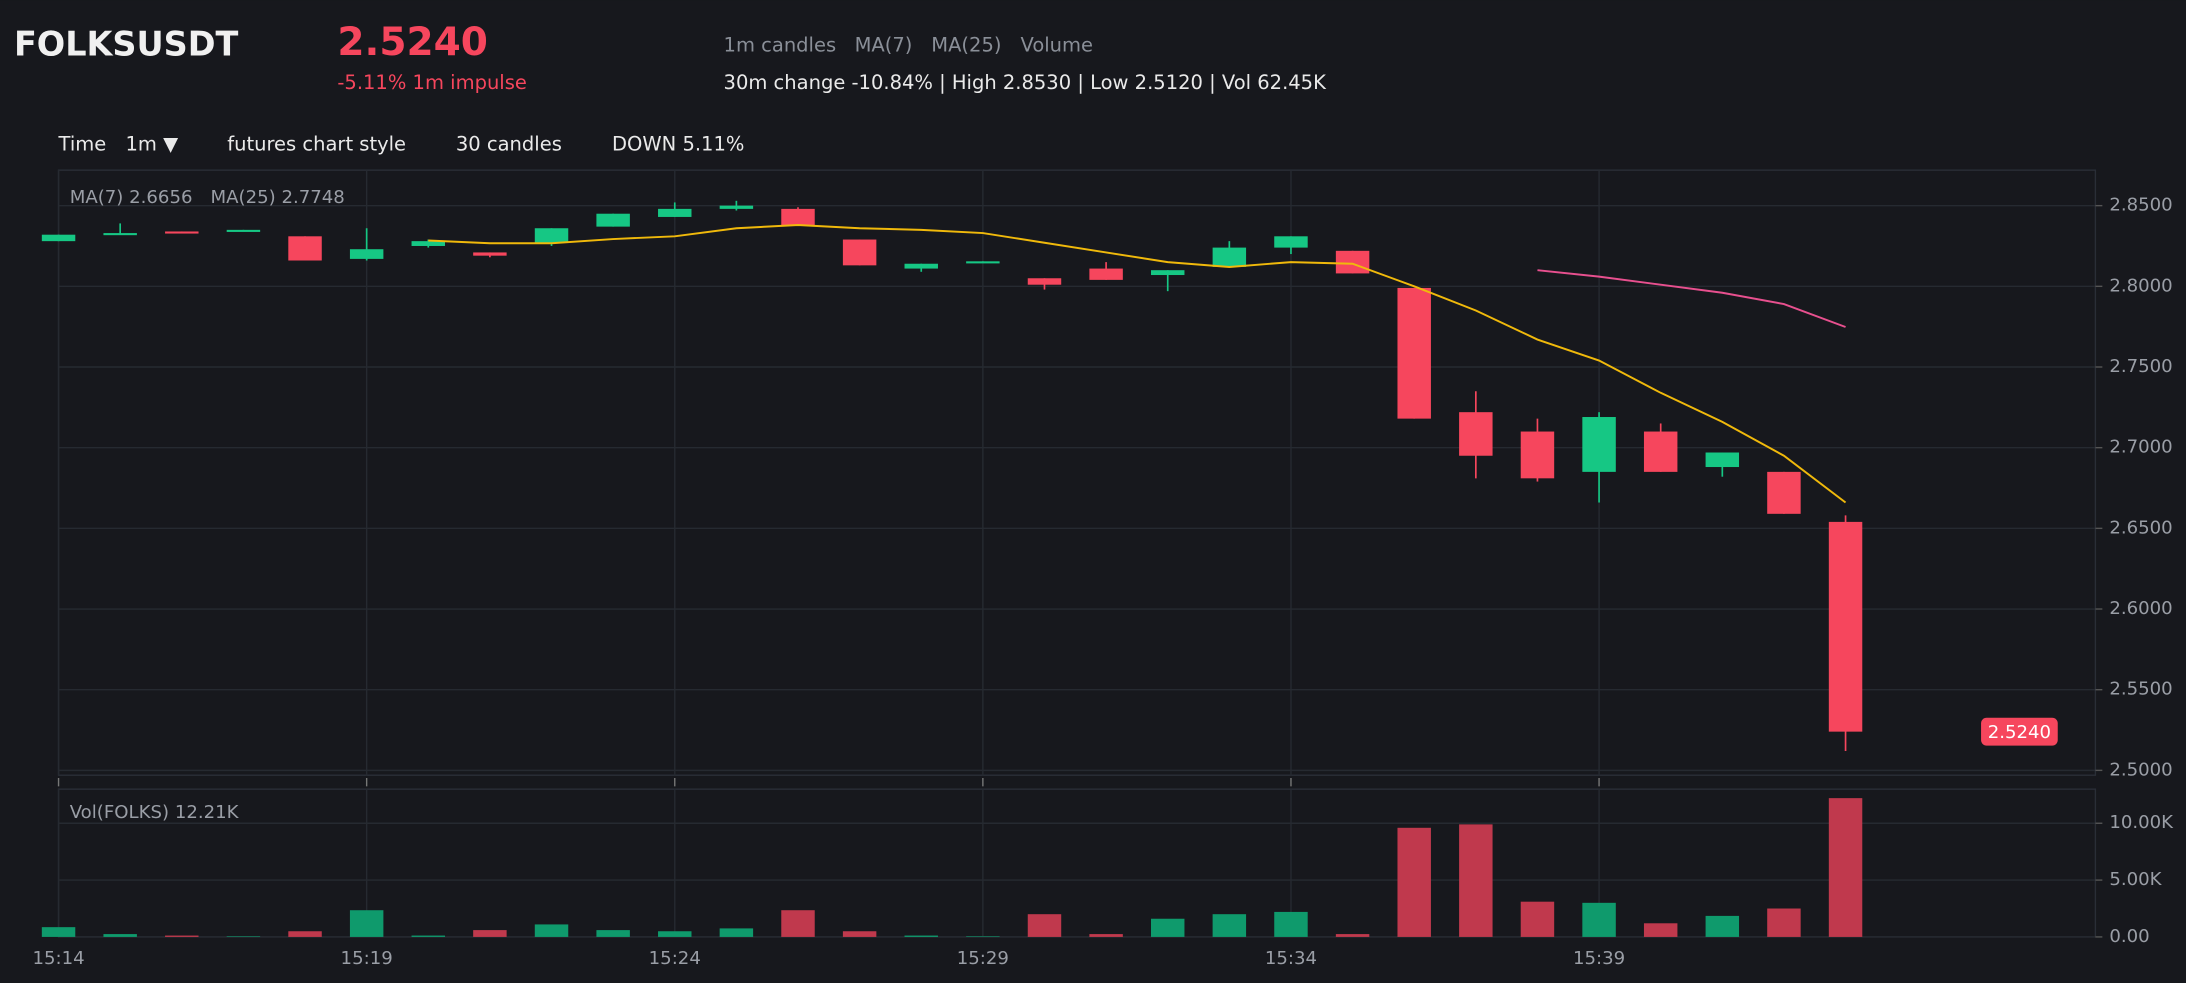 The image size is (2186, 983). What do you see at coordinates (126, 44) in the screenshot?
I see `symbol: FOLKSUSDT` at bounding box center [126, 44].